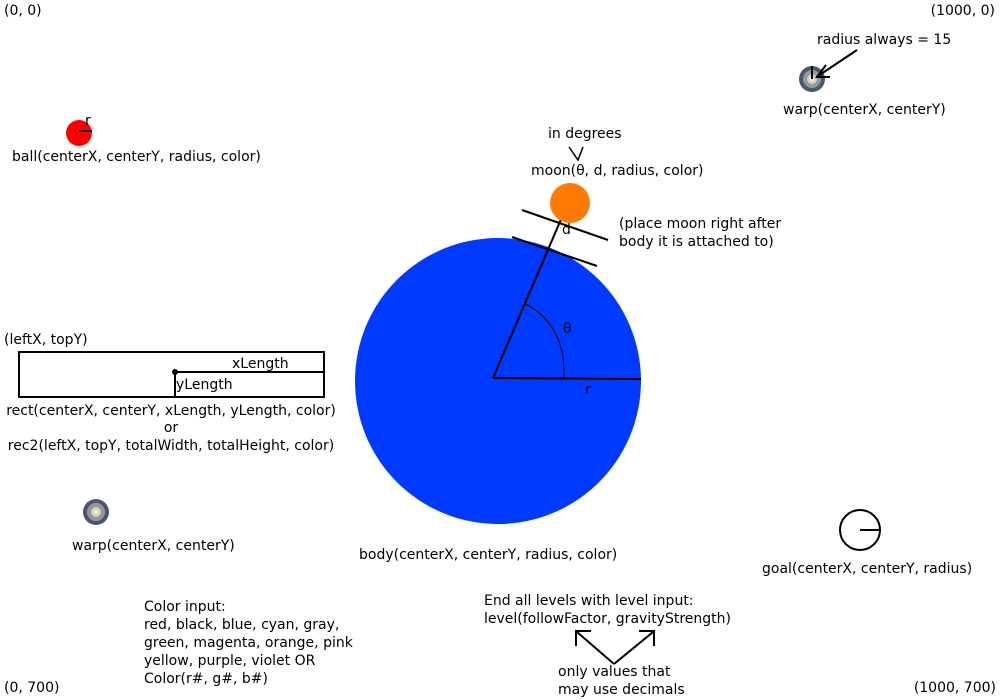 This screenshot has width=1000, height=700. I want to click on level-arrow-right, so click(633, 648).